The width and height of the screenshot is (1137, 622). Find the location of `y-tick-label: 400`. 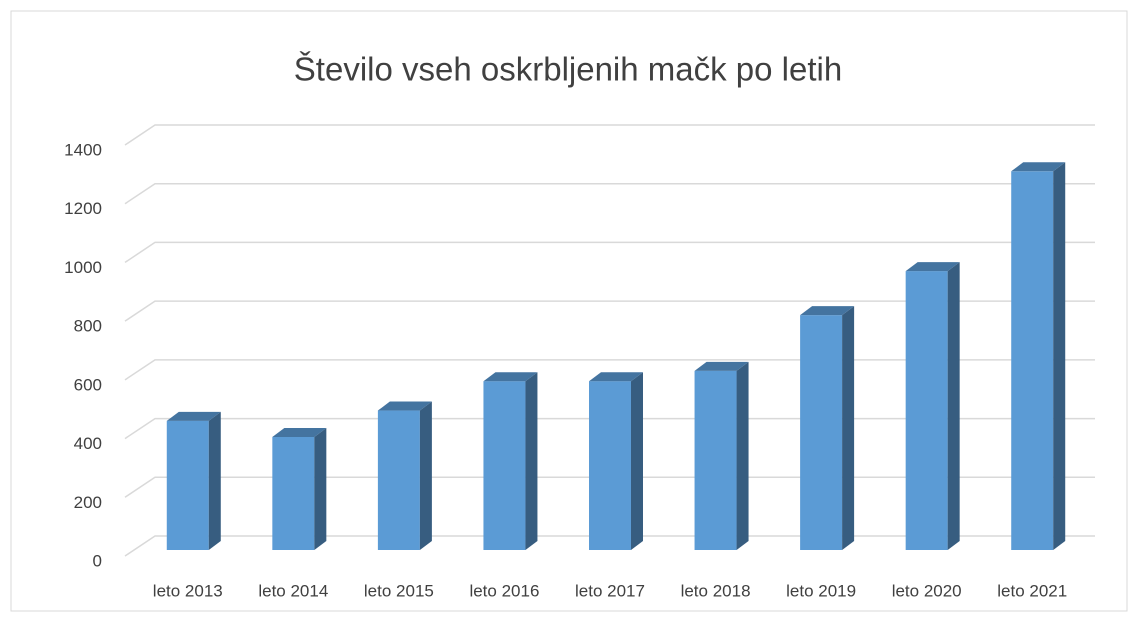

y-tick-label: 400 is located at coordinates (88, 443).